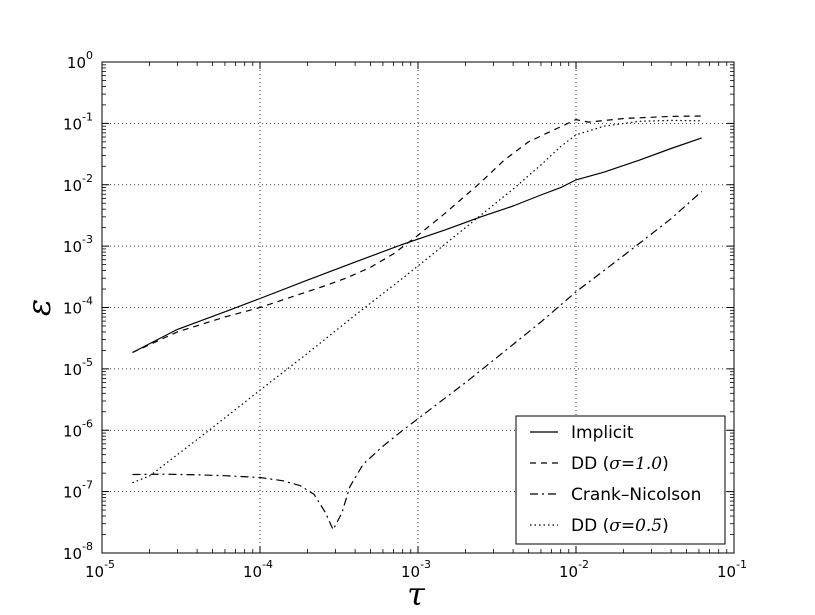 This screenshot has height=615, width=815. I want to click on x-tick-label: 10⁻¹, so click(732, 569).